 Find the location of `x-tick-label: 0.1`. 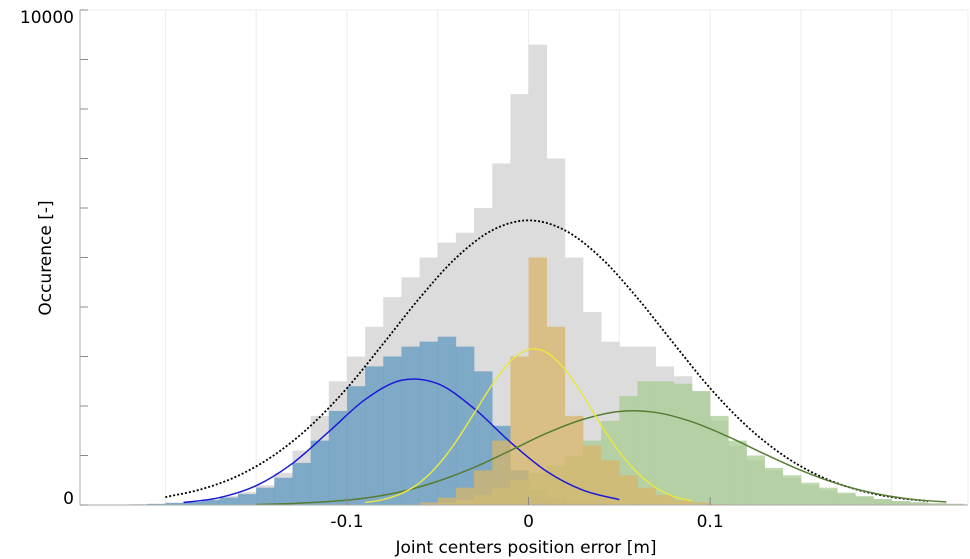

x-tick-label: 0.1 is located at coordinates (710, 522).